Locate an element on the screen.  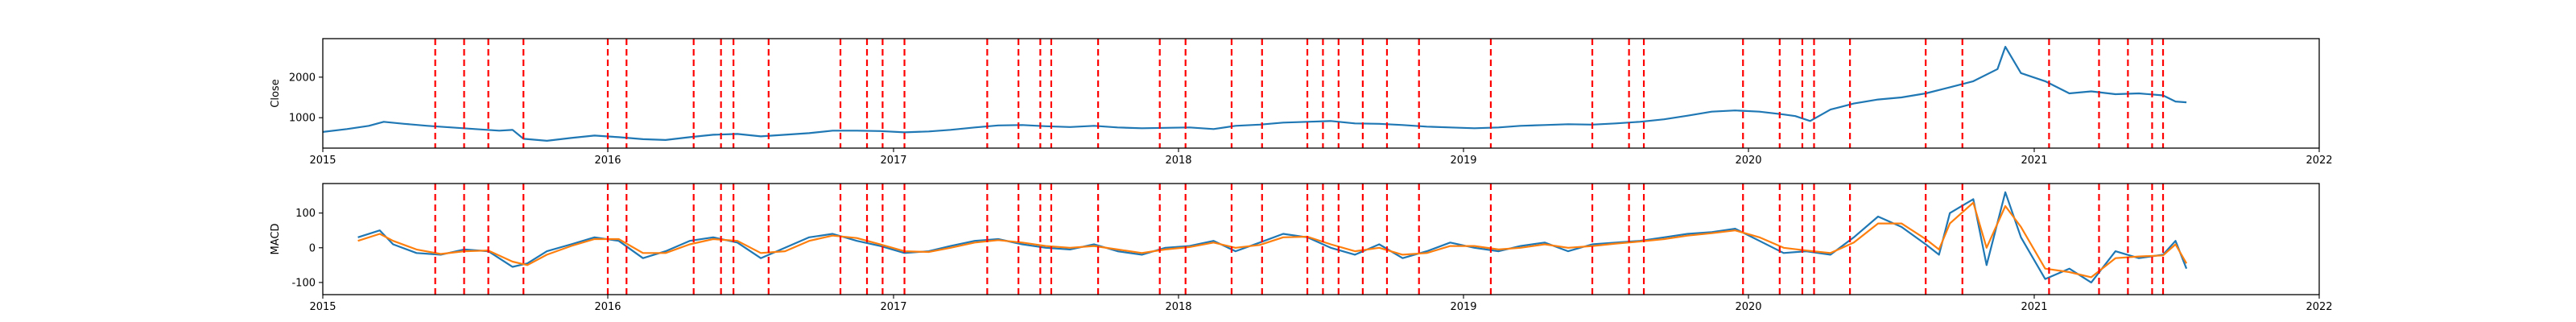
y-tick-label--100: -100 is located at coordinates (303, 283).